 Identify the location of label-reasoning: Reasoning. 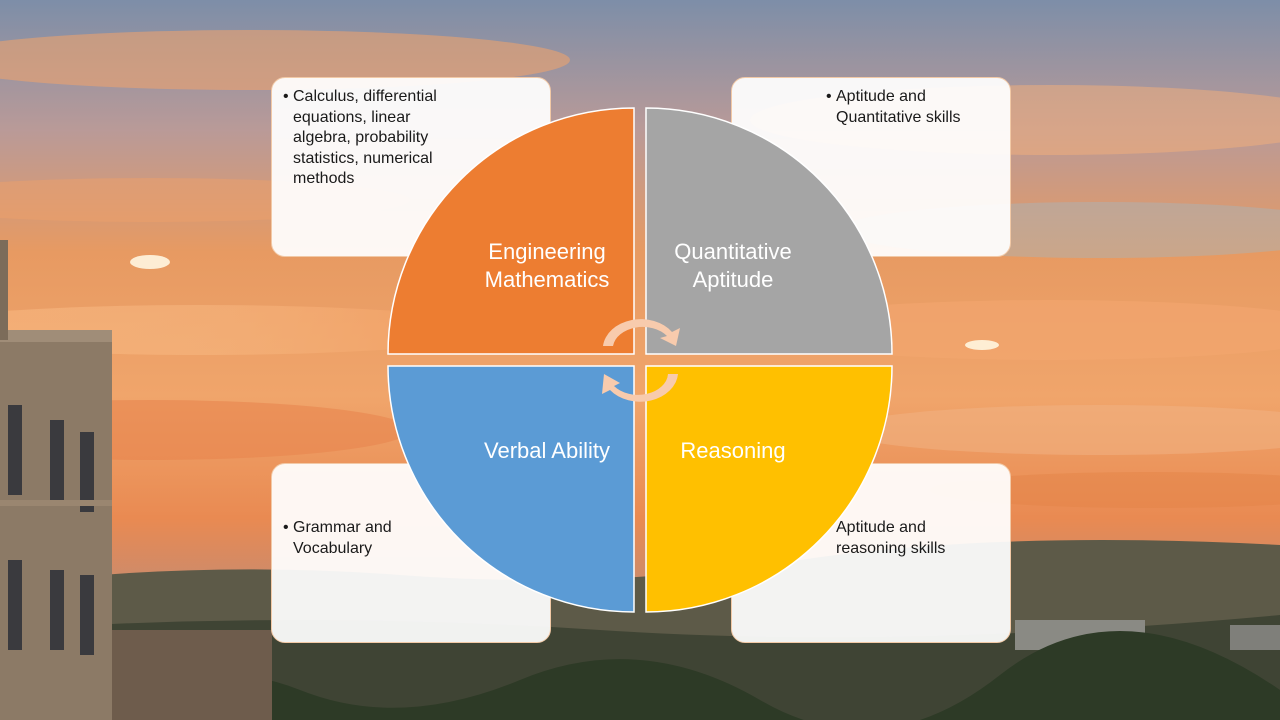
(733, 450).